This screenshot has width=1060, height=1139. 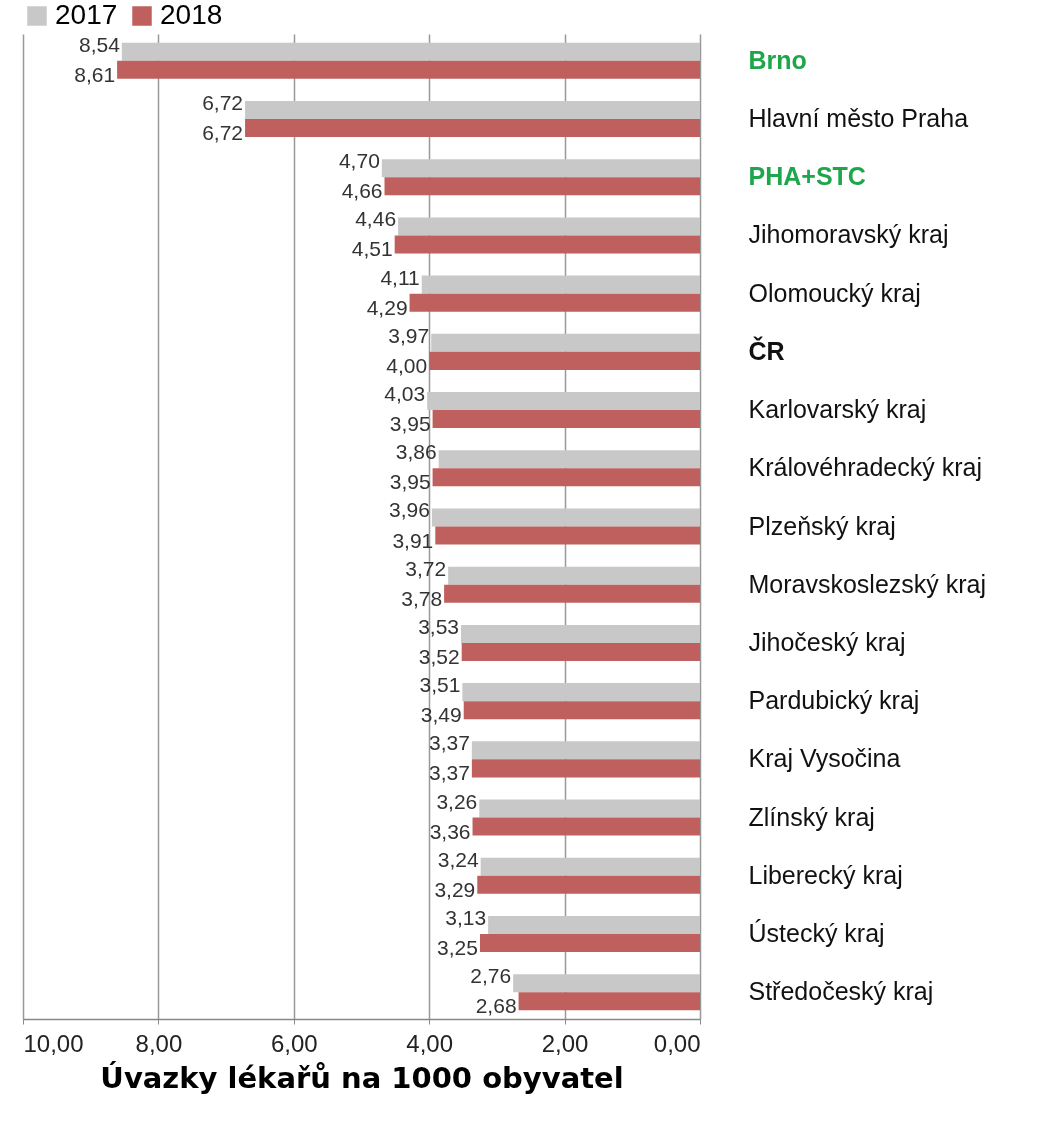 I want to click on y-tick-label: Liberecký kraj, so click(x=825, y=874).